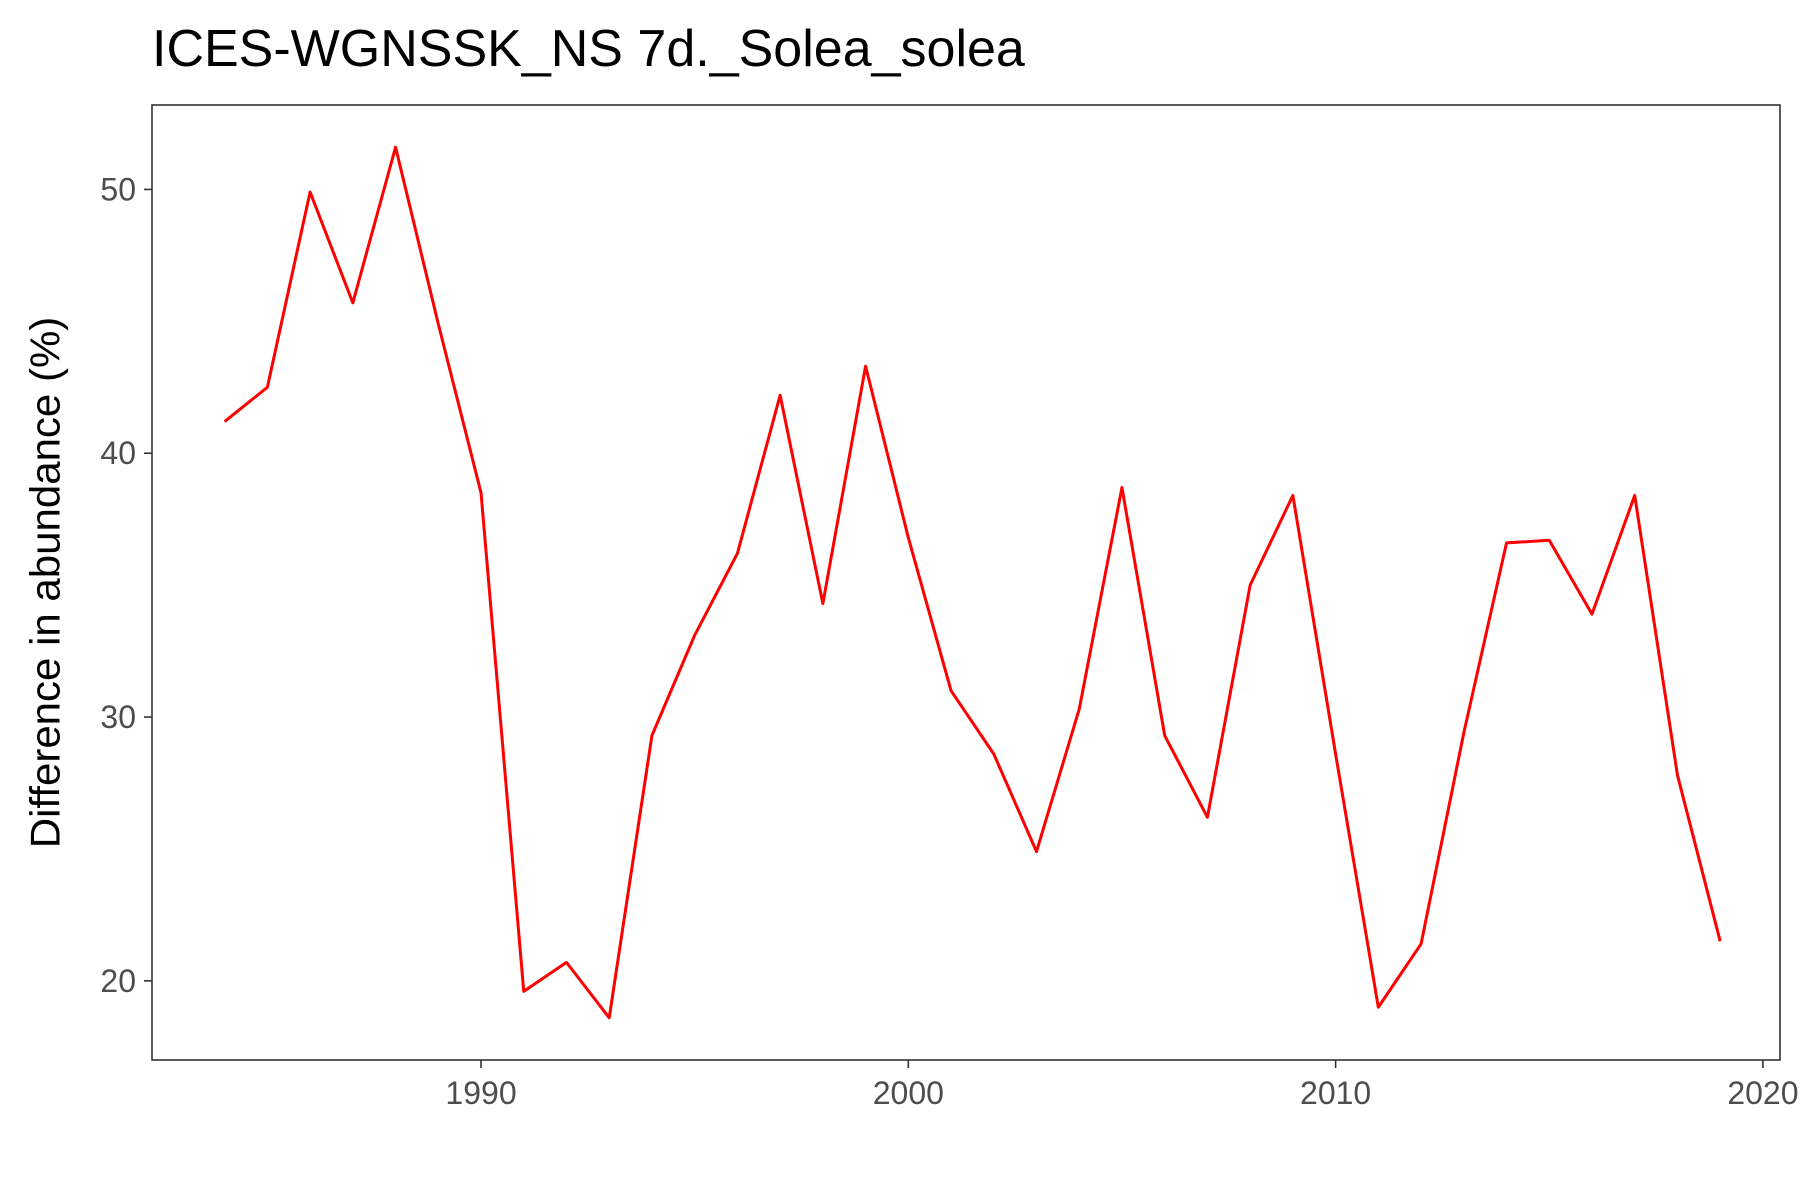  What do you see at coordinates (118, 717) in the screenshot?
I see `y-tick-label: 30` at bounding box center [118, 717].